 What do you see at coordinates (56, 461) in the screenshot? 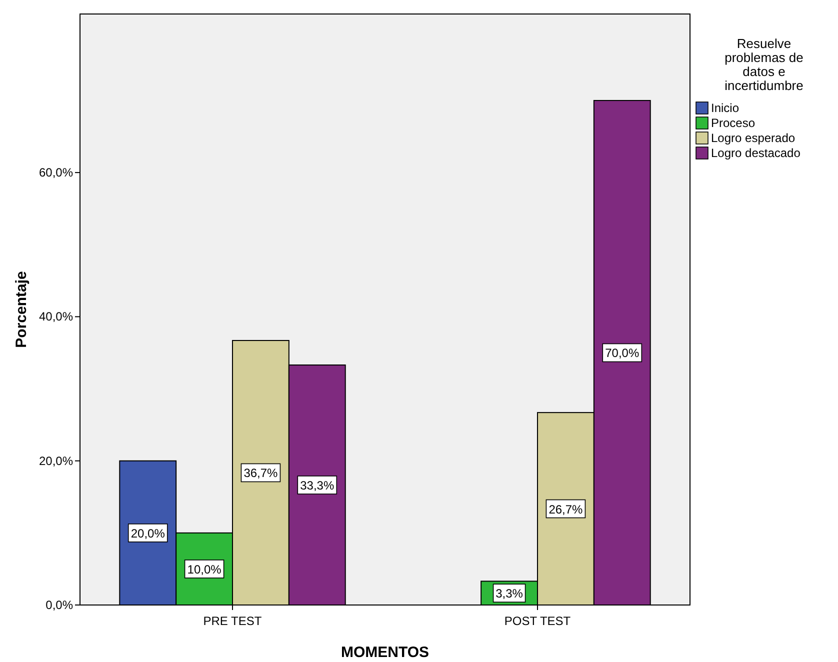
I see `y-tick-label: 20,0%` at bounding box center [56, 461].